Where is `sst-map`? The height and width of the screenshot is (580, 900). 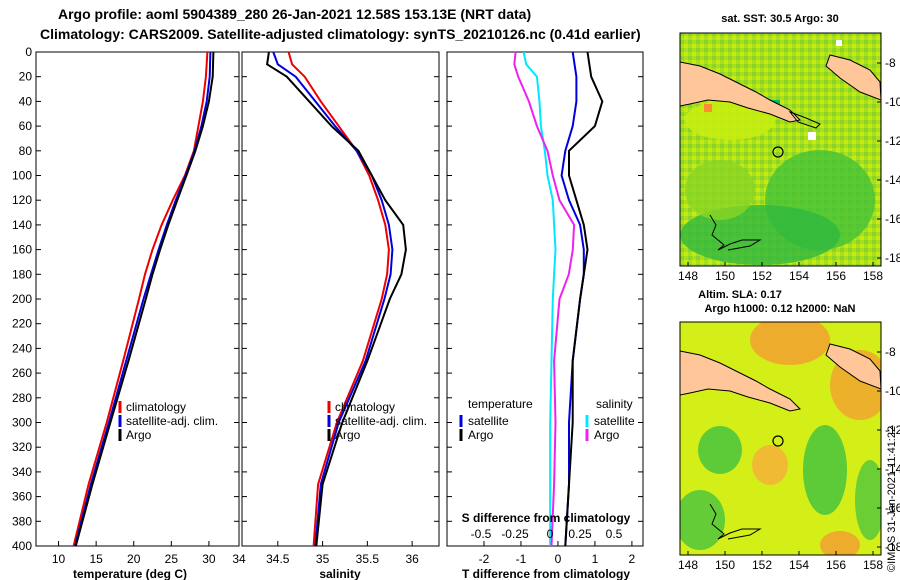
sst-map is located at coordinates (780, 149).